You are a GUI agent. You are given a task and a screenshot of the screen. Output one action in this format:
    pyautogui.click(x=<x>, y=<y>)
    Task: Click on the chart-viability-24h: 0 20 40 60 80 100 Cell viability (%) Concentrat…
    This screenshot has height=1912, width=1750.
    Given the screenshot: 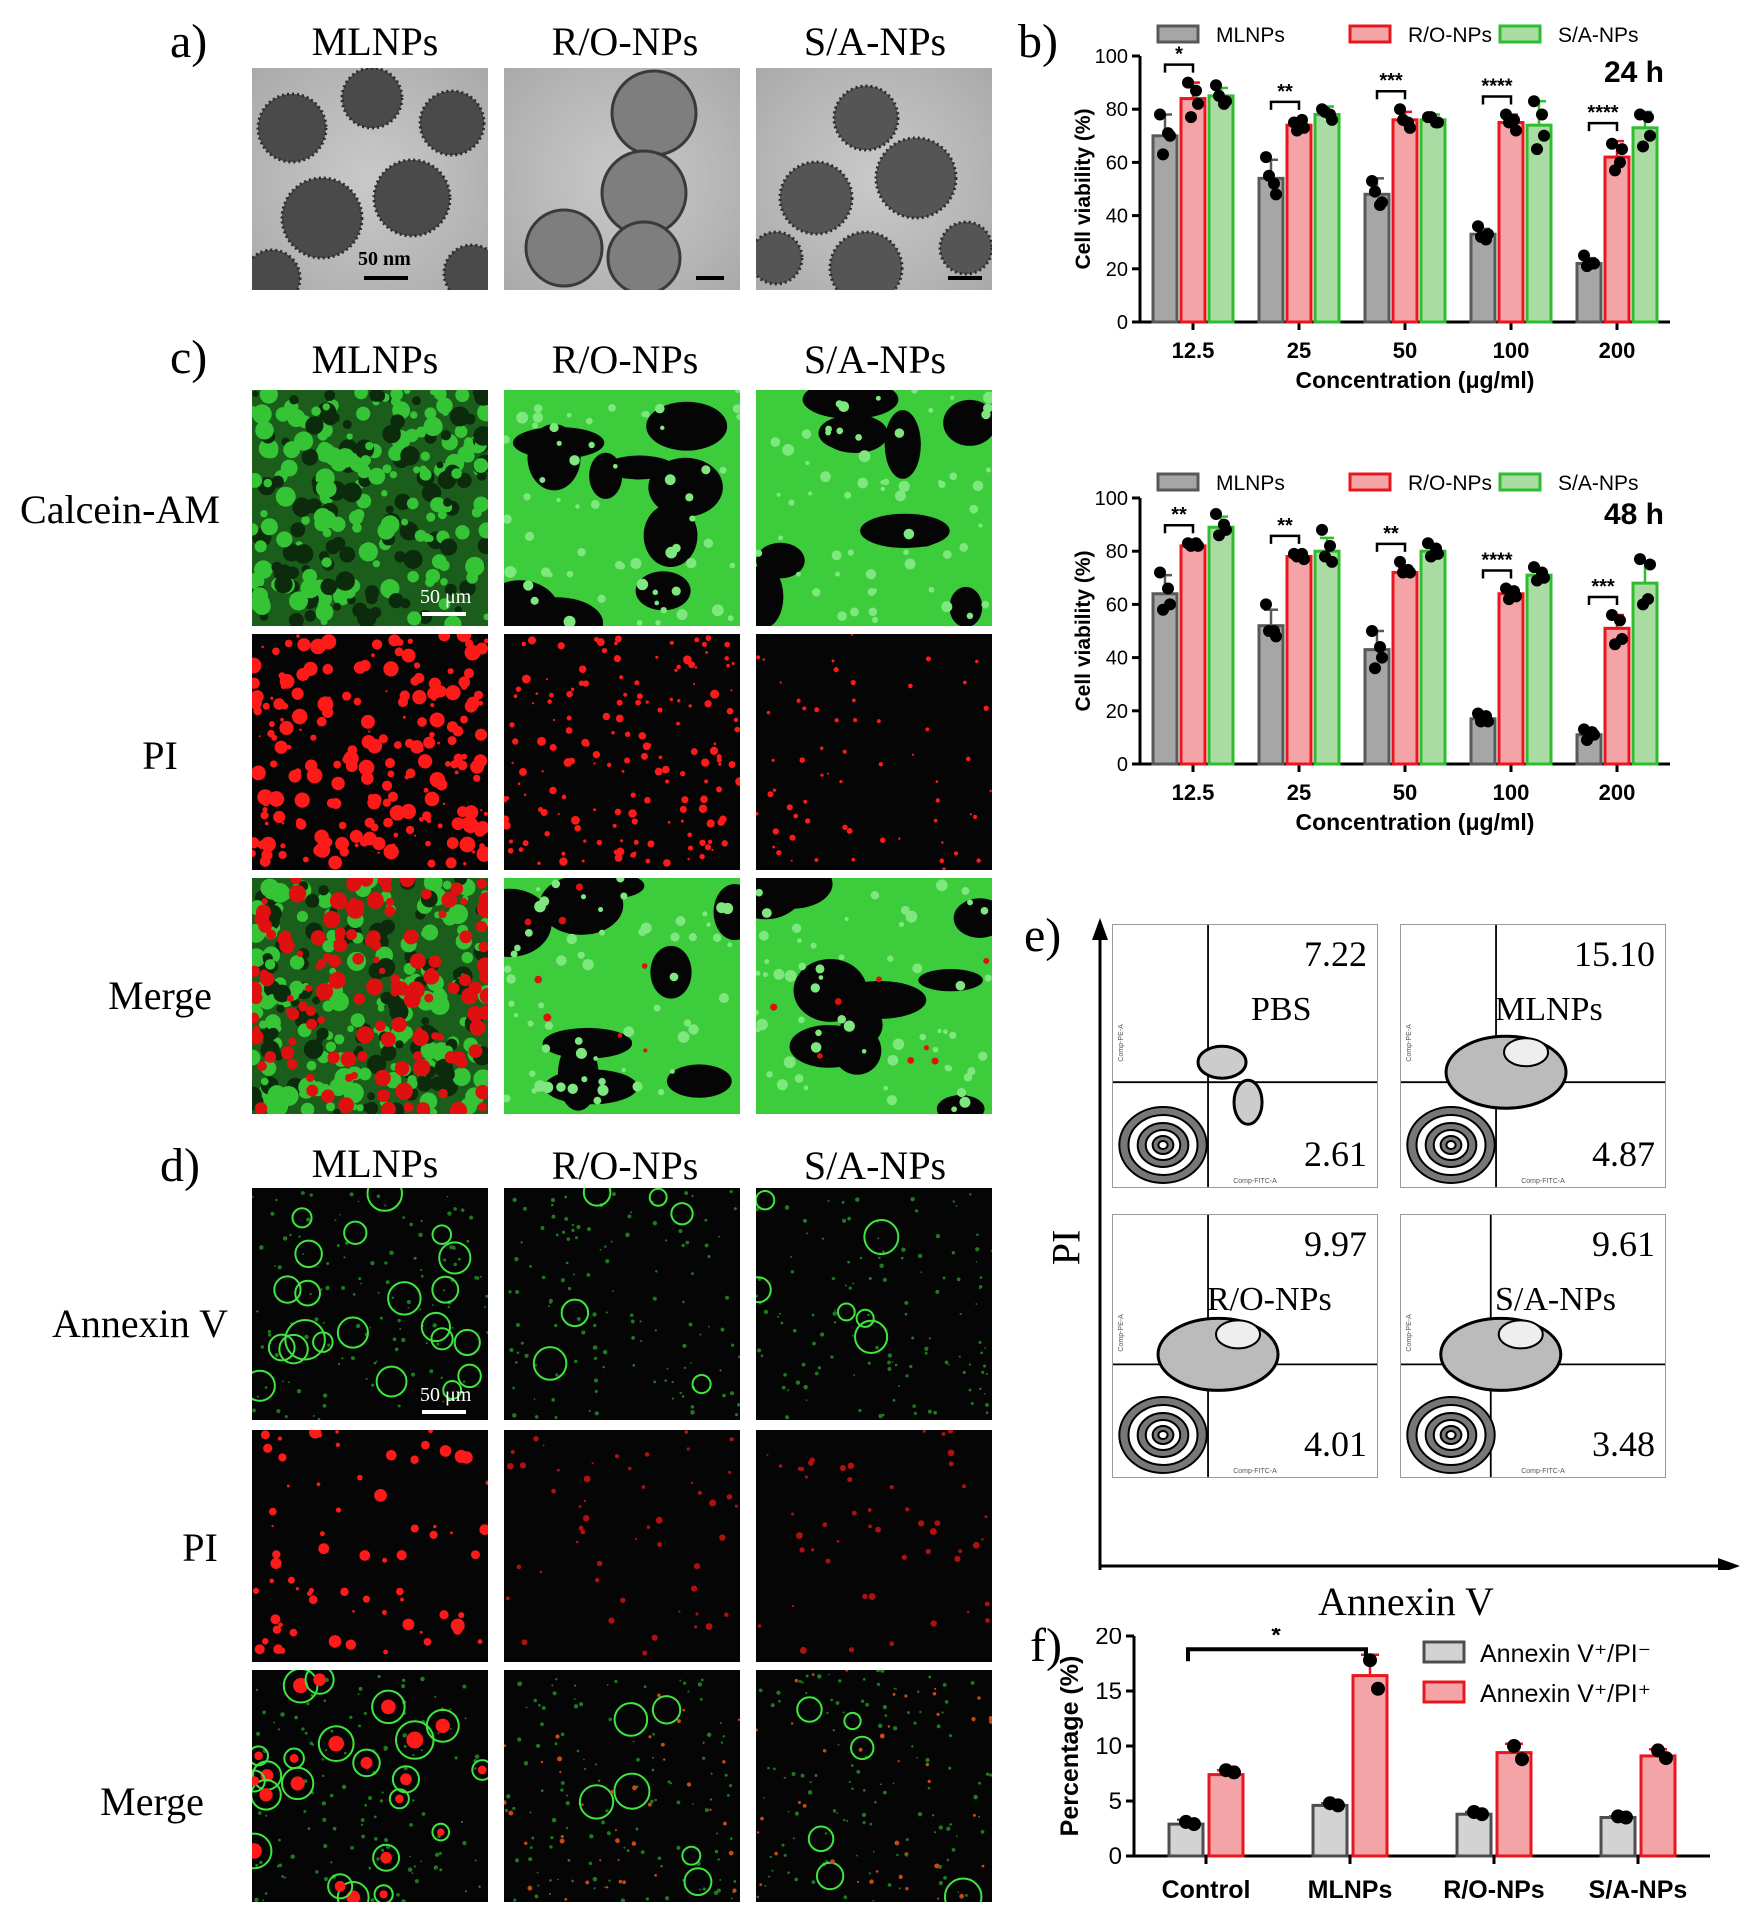 What is the action you would take?
    pyautogui.click(x=1371, y=208)
    